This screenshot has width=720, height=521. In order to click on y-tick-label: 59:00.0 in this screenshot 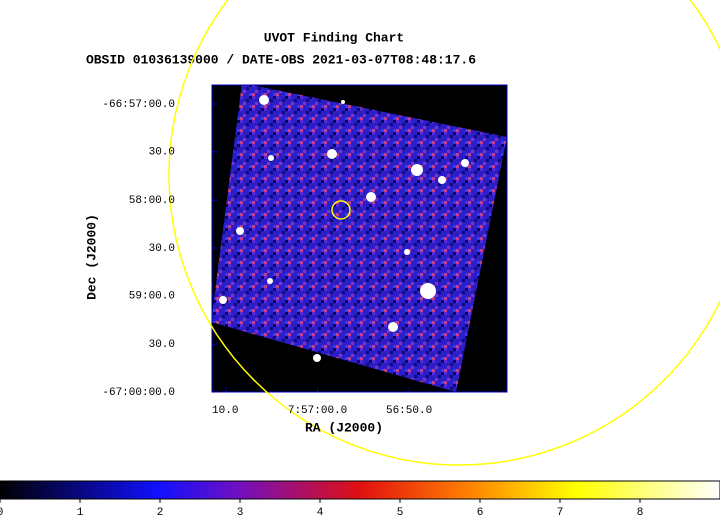, I will do `click(152, 297)`.